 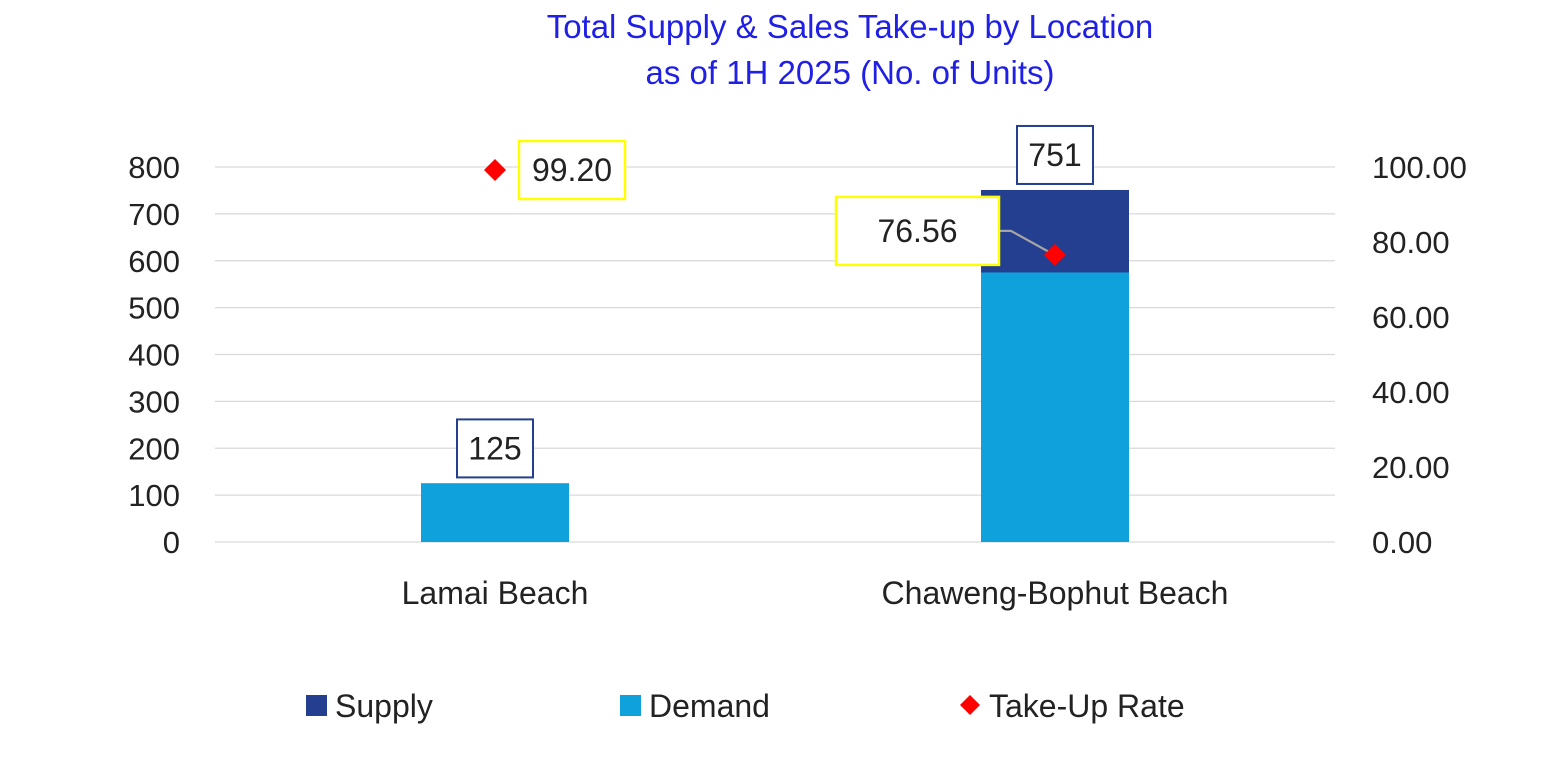 I want to click on left-axis-tick-label: 300, so click(x=154, y=401).